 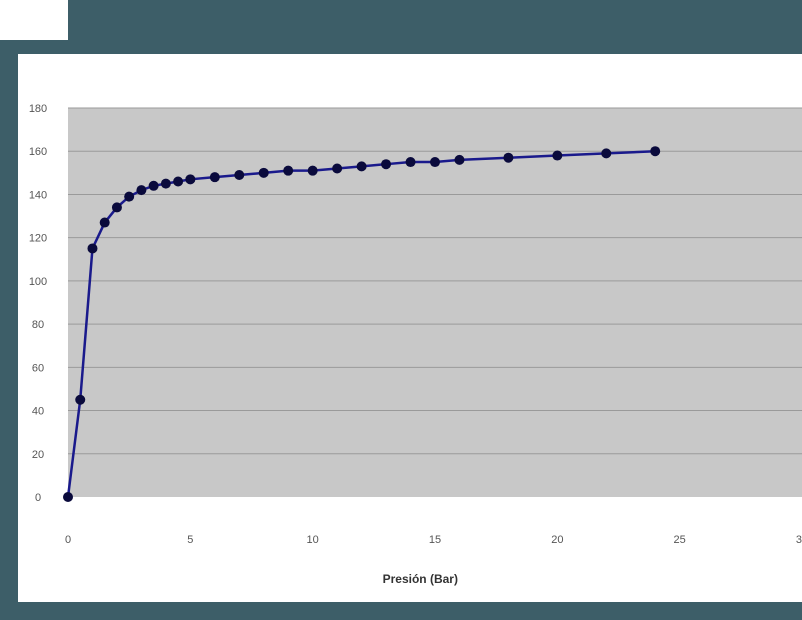 I want to click on y-tick-label: 100, so click(x=38, y=282).